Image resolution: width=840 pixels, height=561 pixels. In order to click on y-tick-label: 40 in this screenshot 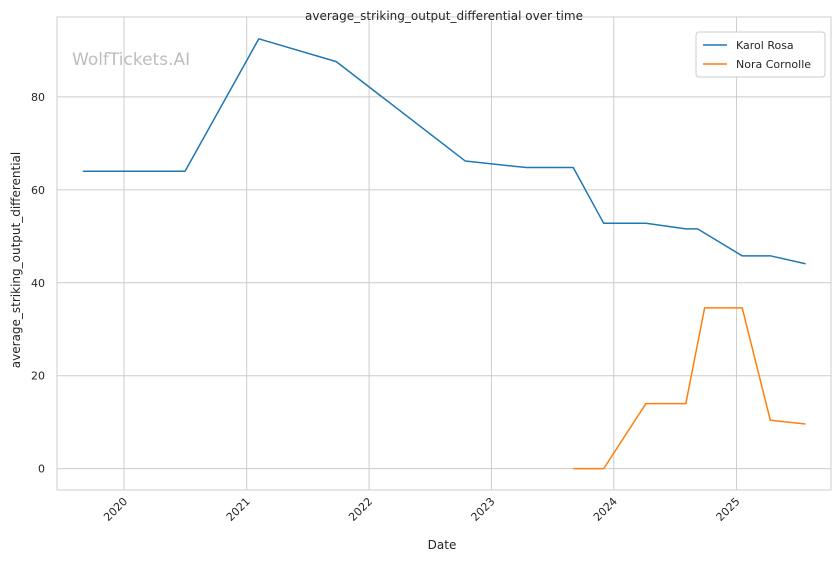, I will do `click(38, 283)`.